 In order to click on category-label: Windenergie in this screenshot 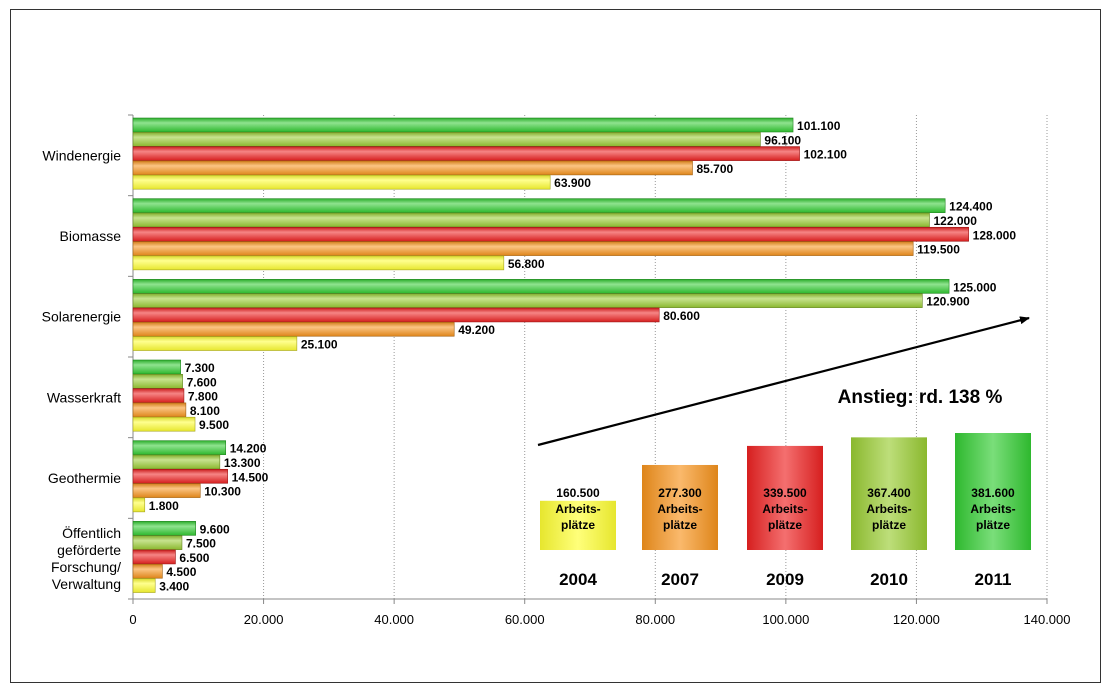, I will do `click(81, 155)`.